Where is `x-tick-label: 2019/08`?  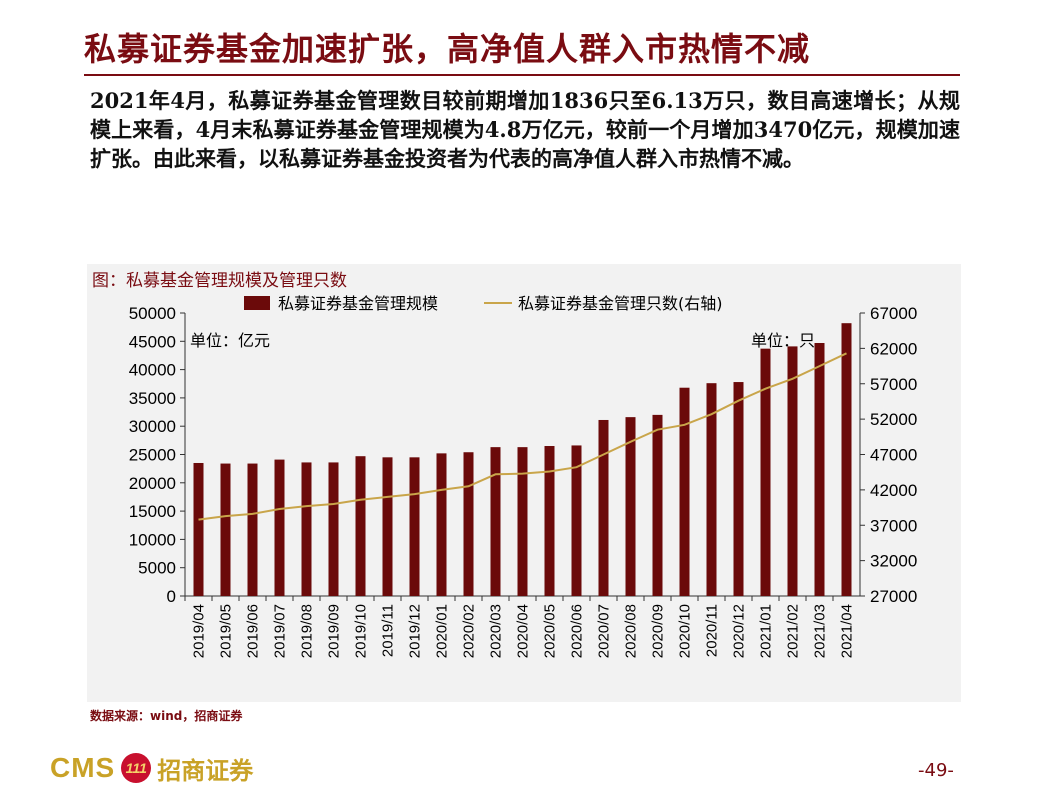 x-tick-label: 2019/08 is located at coordinates (307, 631).